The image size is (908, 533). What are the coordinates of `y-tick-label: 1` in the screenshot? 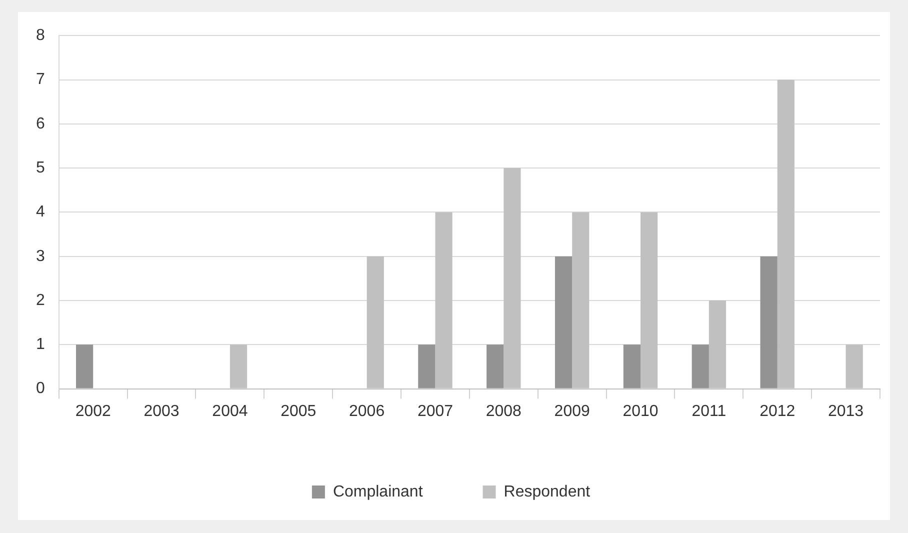 It's located at (40, 345).